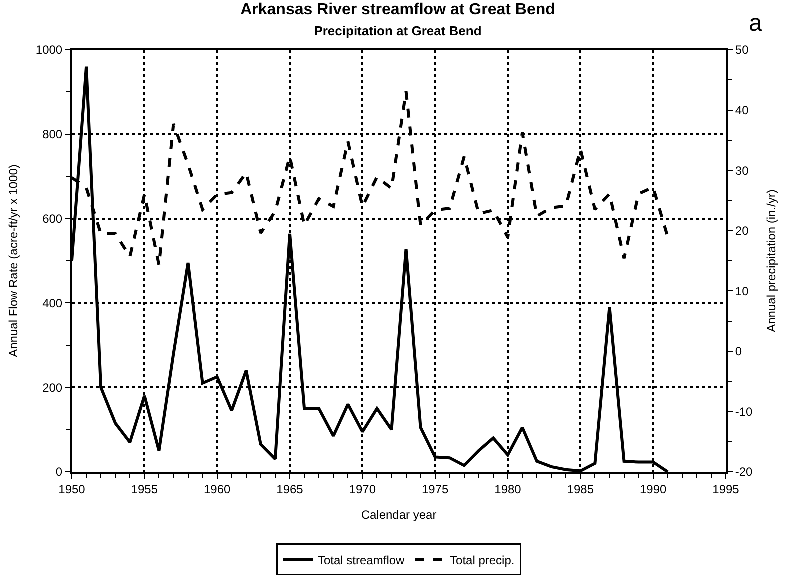 The image size is (796, 588). I want to click on x-tick-label: 1975, so click(435, 489).